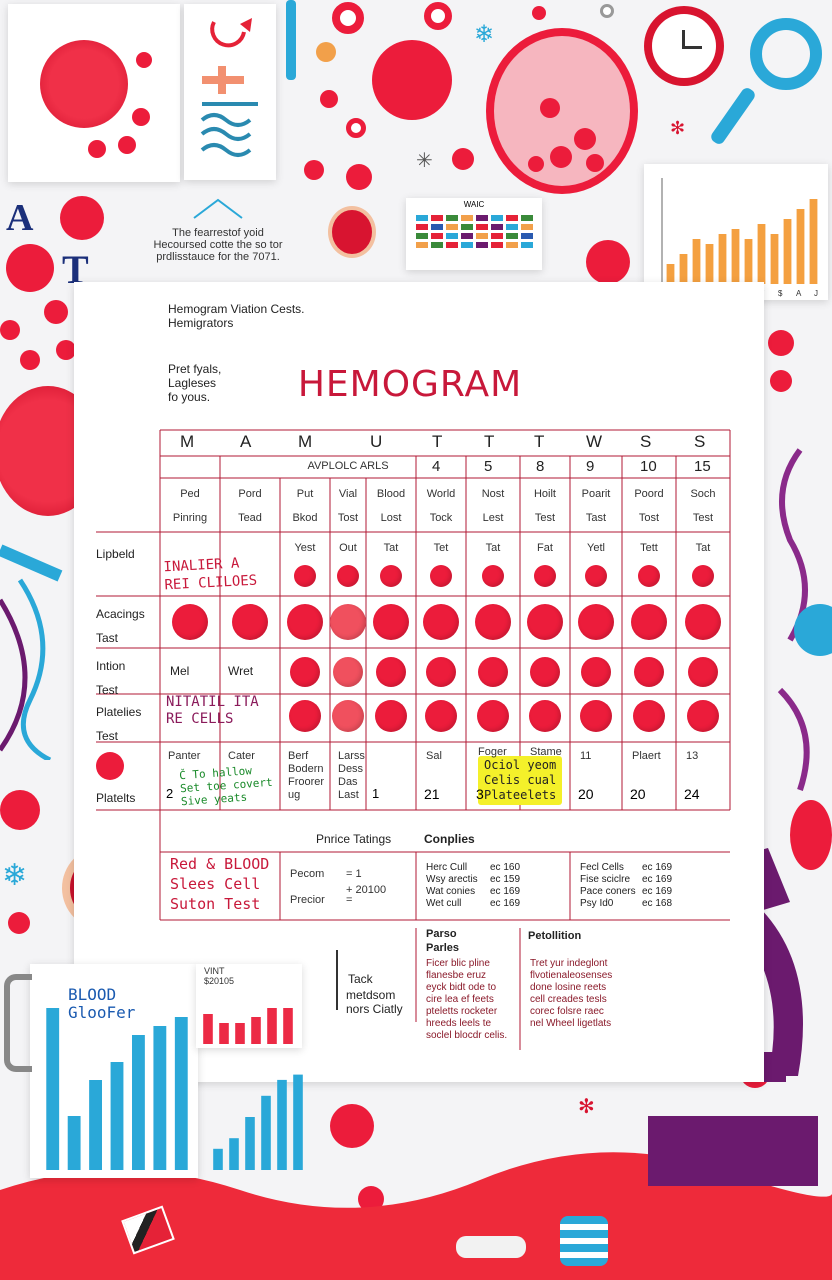 The width and height of the screenshot is (832, 1280). Describe the element at coordinates (816, 293) in the screenshot. I see `chart-tick-label: J` at that location.